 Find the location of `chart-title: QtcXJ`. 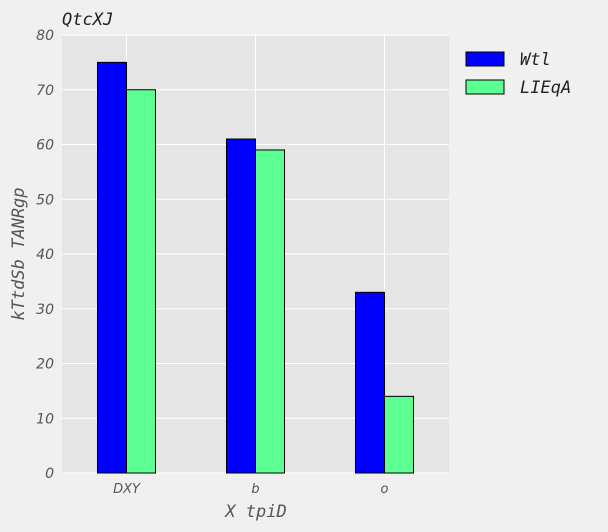

chart-title: QtcXJ is located at coordinates (87, 20).